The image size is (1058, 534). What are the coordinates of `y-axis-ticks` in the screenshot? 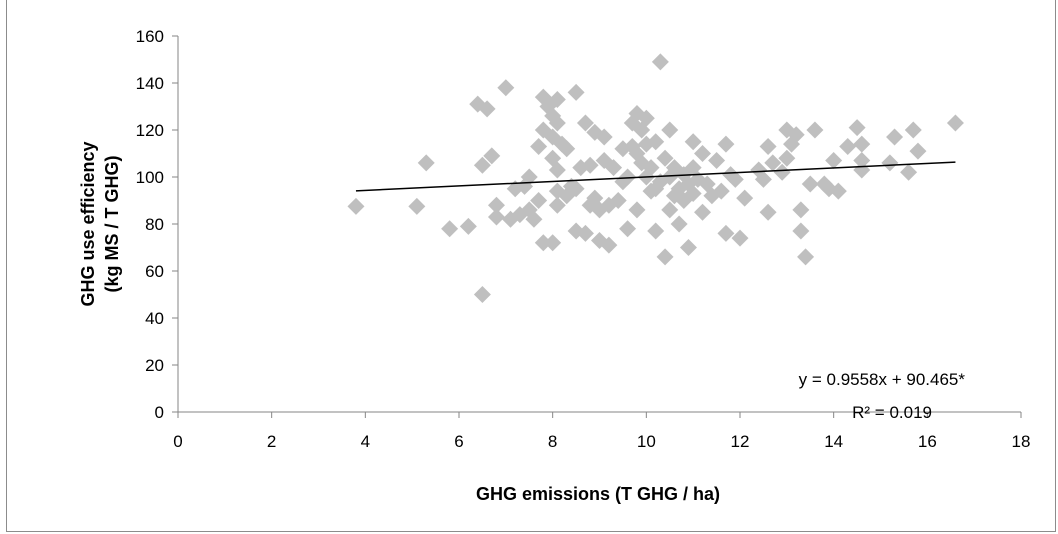 It's located at (175, 224).